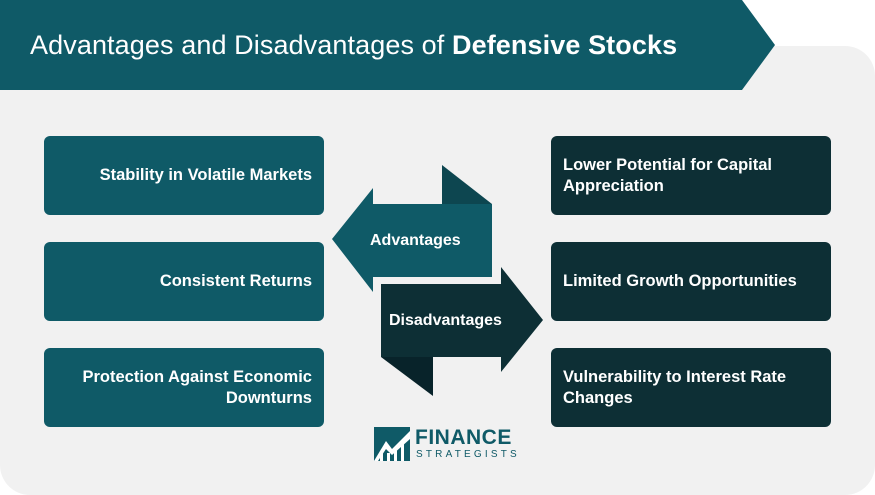 The width and height of the screenshot is (875, 495). I want to click on advantage-text-2: Consistent Returns, so click(235, 281).